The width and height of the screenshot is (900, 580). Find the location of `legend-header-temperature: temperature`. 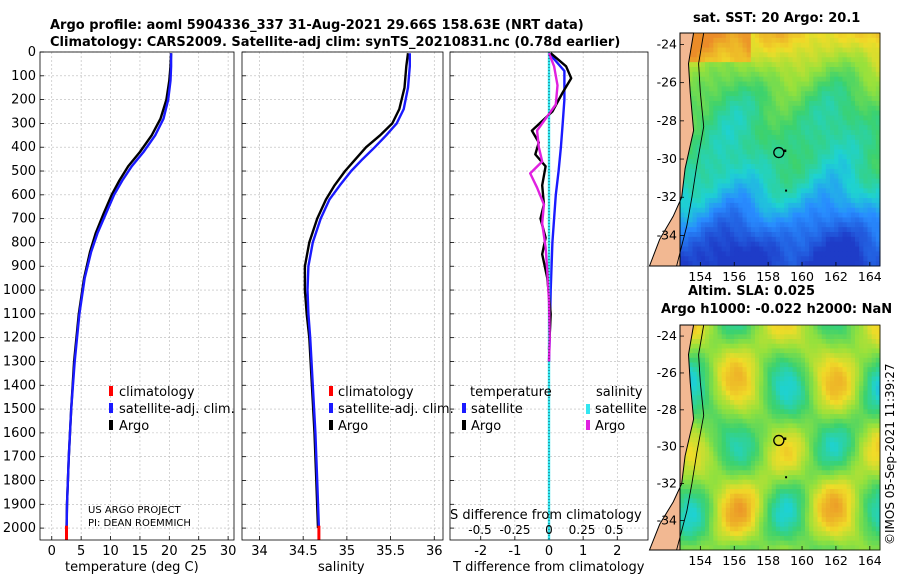

legend-header-temperature: temperature is located at coordinates (511, 392).